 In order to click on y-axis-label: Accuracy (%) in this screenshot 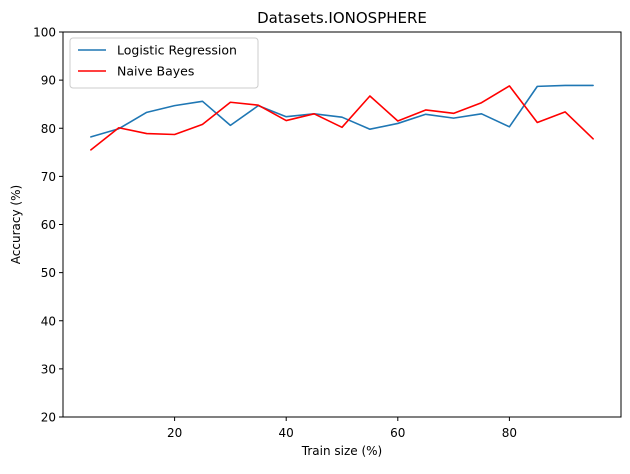, I will do `click(16, 224)`.